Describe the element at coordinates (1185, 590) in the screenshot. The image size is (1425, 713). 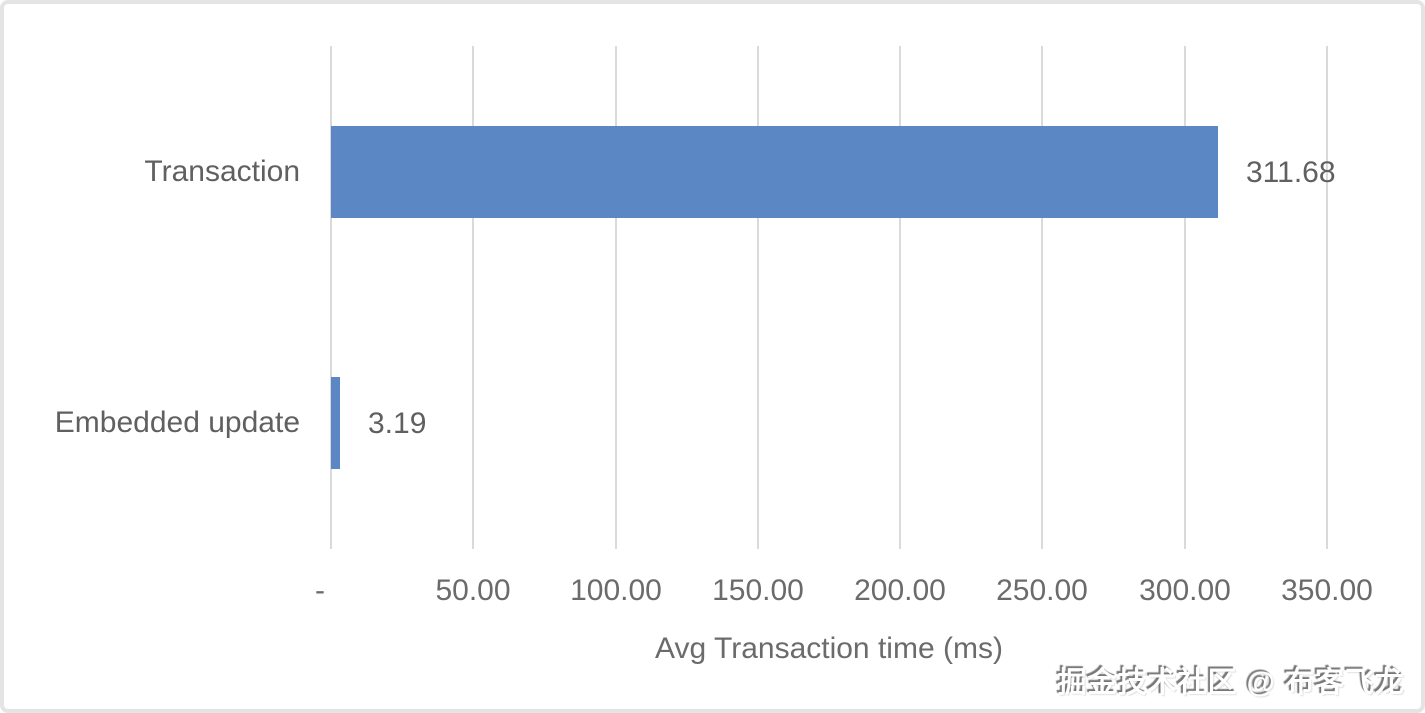
I see `x-tick-label: 300.00` at that location.